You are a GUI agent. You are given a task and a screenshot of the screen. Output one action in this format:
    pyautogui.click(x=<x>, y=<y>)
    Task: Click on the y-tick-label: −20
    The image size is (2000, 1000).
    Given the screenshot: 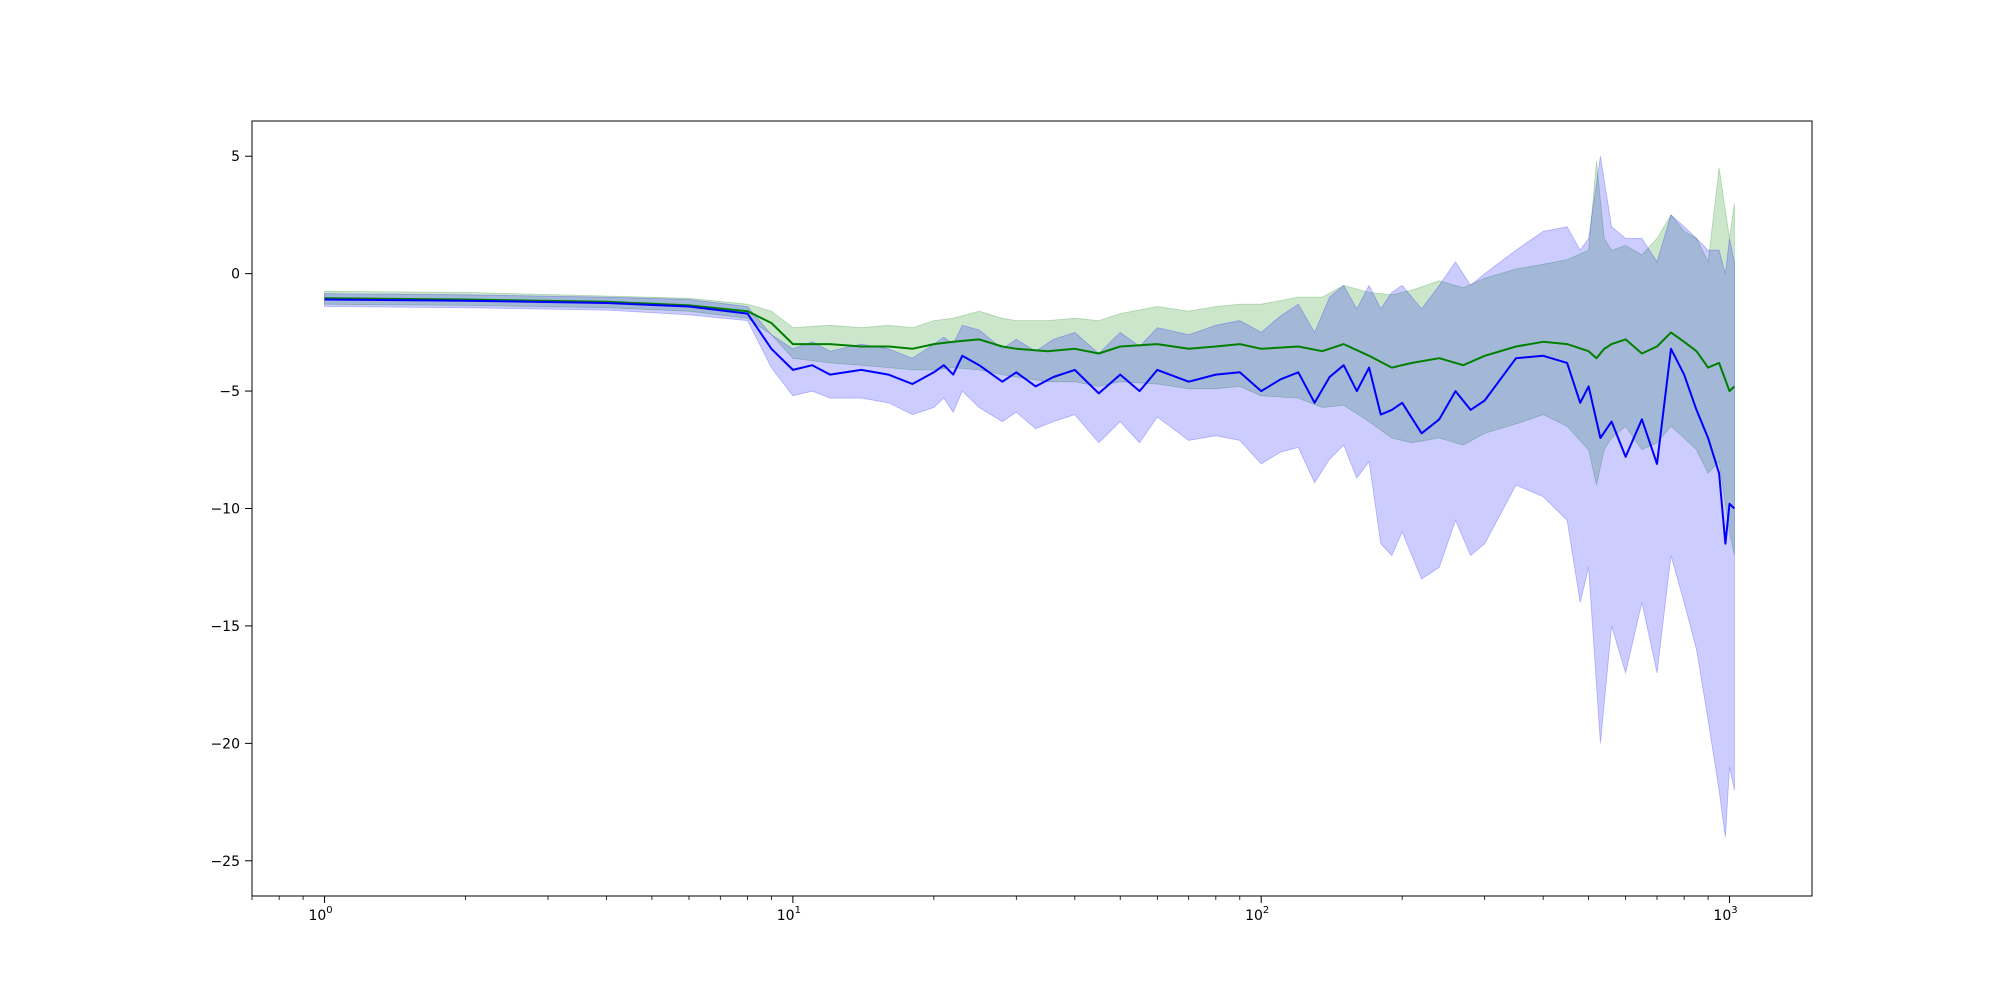 What is the action you would take?
    pyautogui.click(x=225, y=744)
    